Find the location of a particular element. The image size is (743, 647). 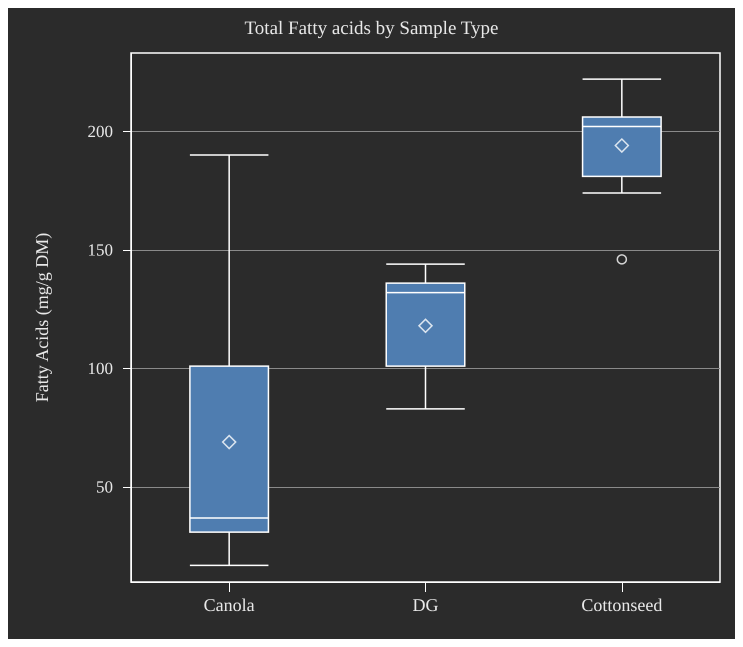

chart-title: Total Fatty acids by Sample Type is located at coordinates (371, 28).